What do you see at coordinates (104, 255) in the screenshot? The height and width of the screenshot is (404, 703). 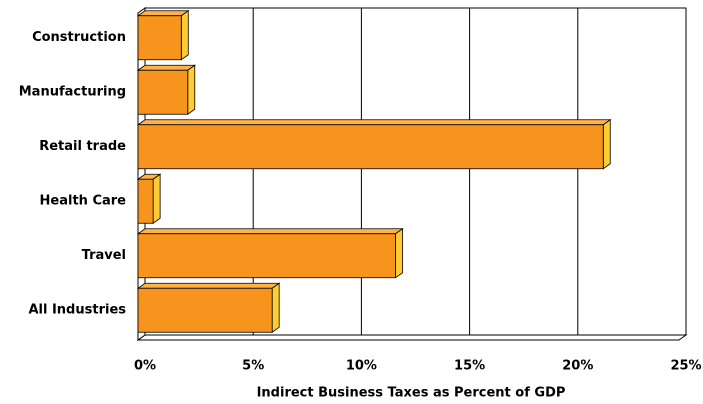 I see `y-tick-label: Travel` at bounding box center [104, 255].